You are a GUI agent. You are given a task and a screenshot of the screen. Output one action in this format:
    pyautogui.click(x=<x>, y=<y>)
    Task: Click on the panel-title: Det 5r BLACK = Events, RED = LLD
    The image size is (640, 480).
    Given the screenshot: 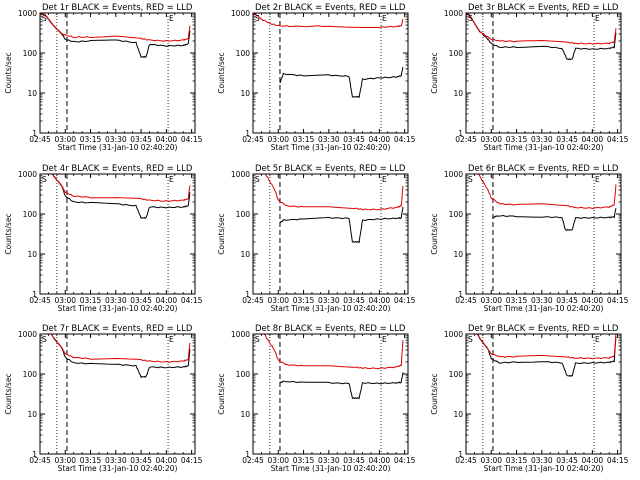 What is the action you would take?
    pyautogui.click(x=330, y=169)
    